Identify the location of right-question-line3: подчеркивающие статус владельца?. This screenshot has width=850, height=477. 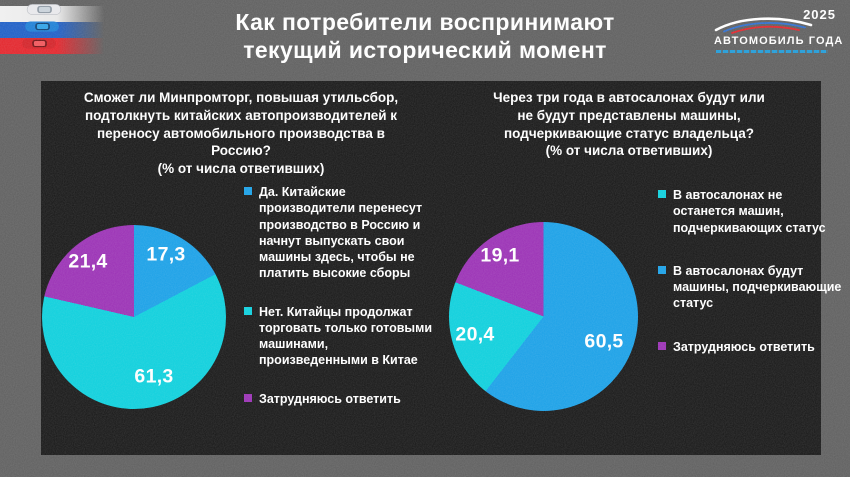
(629, 133).